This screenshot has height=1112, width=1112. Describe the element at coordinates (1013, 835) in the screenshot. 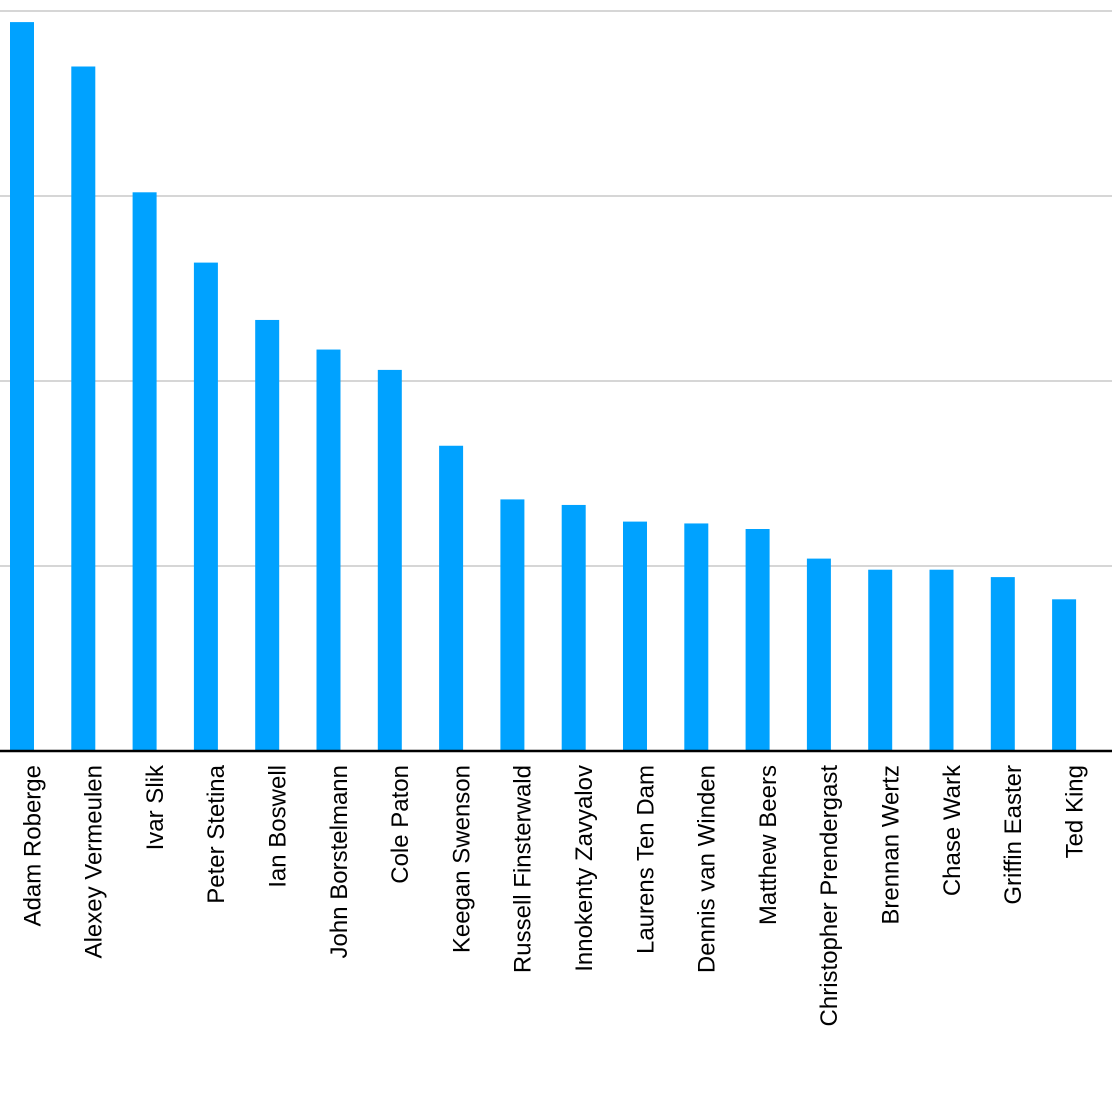

I see `x-tick-label: Griffin Easter` at that location.